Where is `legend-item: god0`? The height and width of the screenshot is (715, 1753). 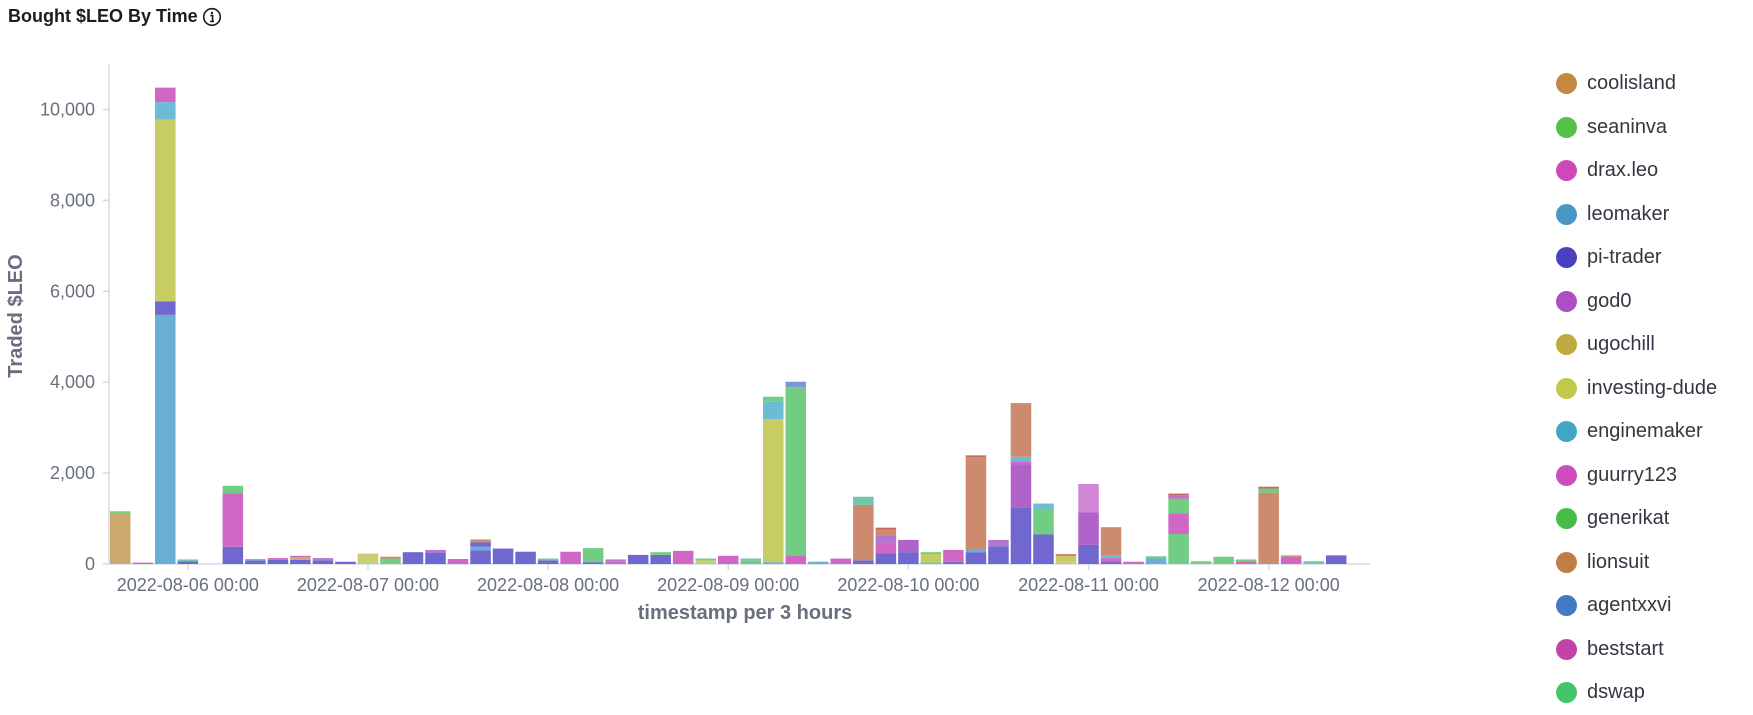 legend-item: god0 is located at coordinates (1636, 302).